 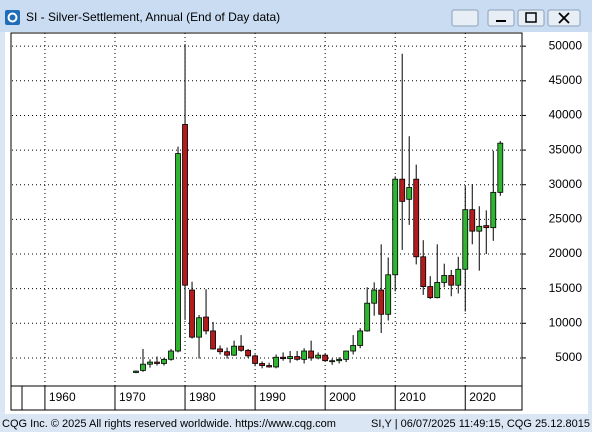 I want to click on y-tick-label: 20000, so click(x=566, y=253).